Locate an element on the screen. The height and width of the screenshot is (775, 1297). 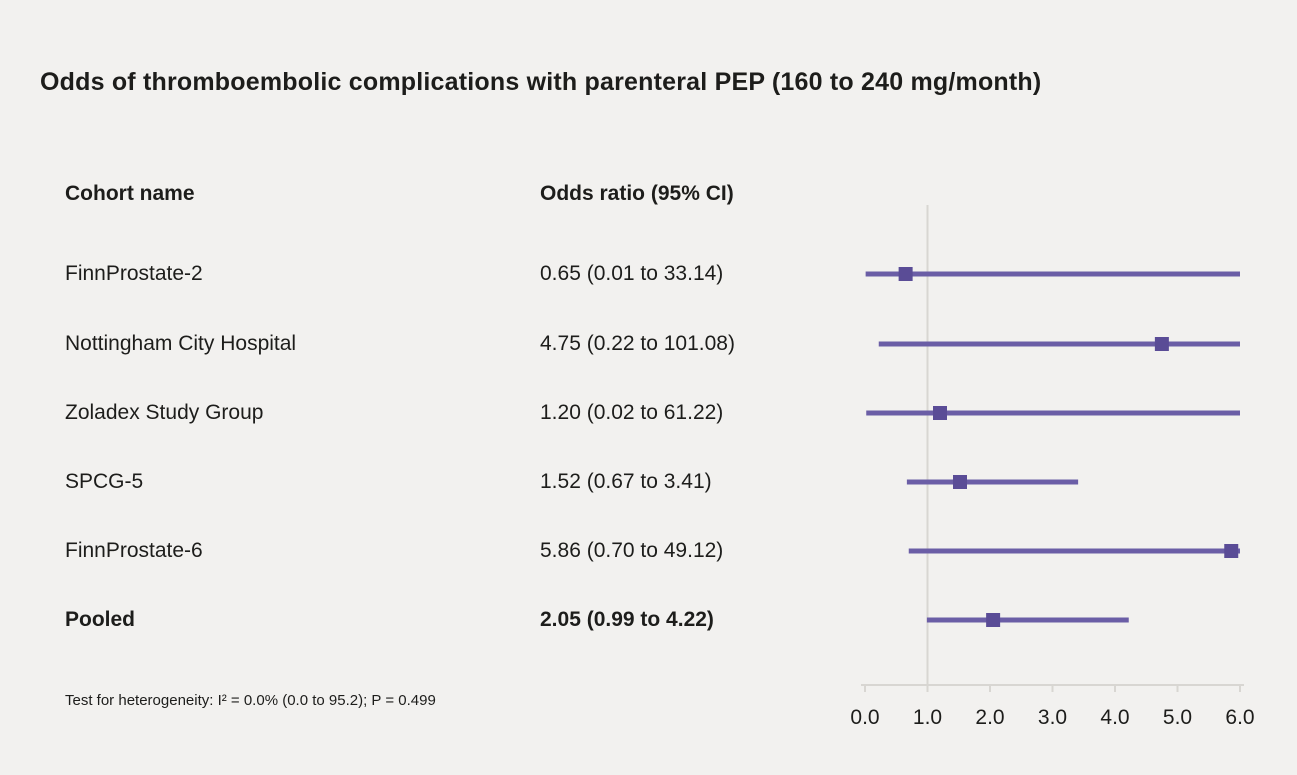
cohort-name: Nottingham City Hospital is located at coordinates (181, 343).